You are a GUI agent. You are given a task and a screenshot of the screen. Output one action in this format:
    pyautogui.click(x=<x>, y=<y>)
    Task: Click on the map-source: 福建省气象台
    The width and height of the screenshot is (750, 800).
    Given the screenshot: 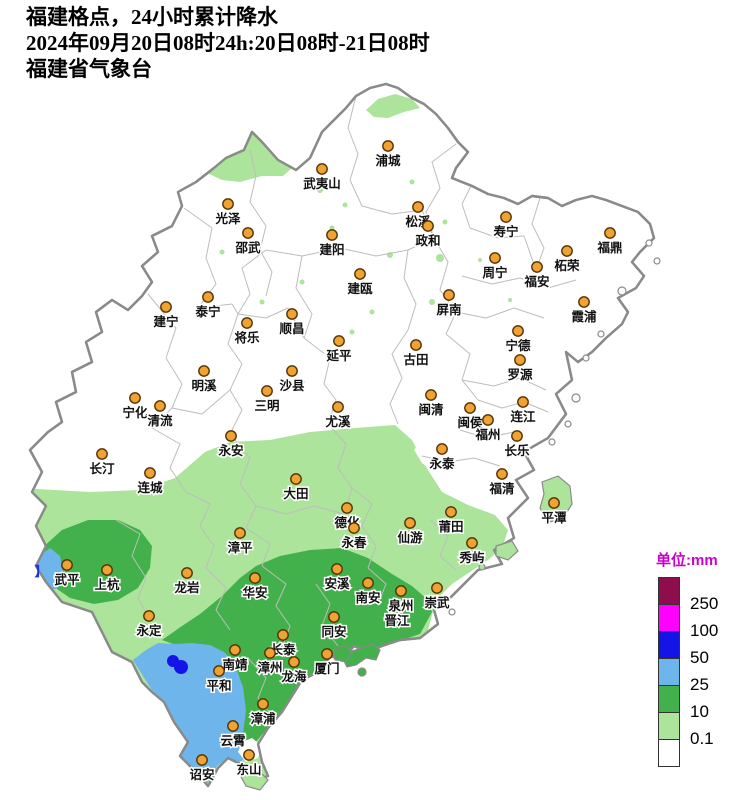 What is the action you would take?
    pyautogui.click(x=89, y=69)
    